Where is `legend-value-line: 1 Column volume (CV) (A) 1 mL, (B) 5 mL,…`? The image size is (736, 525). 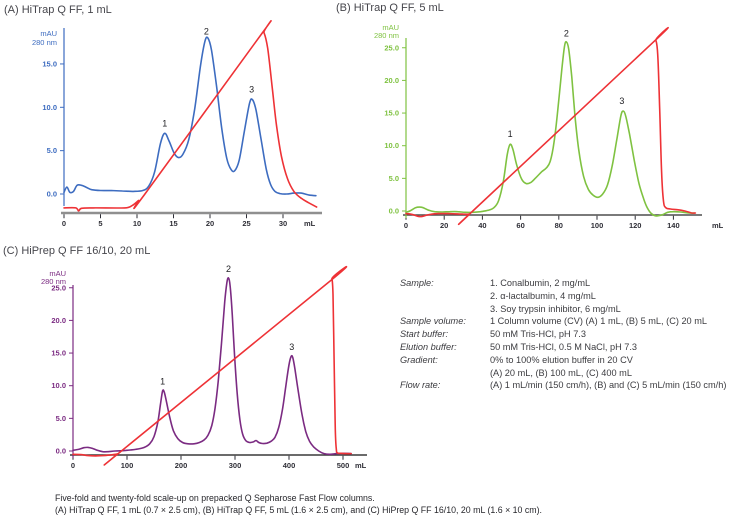
legend-value-line: 1 Column volume (CV) (A) 1 mL, (B) 5 mL,… is located at coordinates (598, 321).